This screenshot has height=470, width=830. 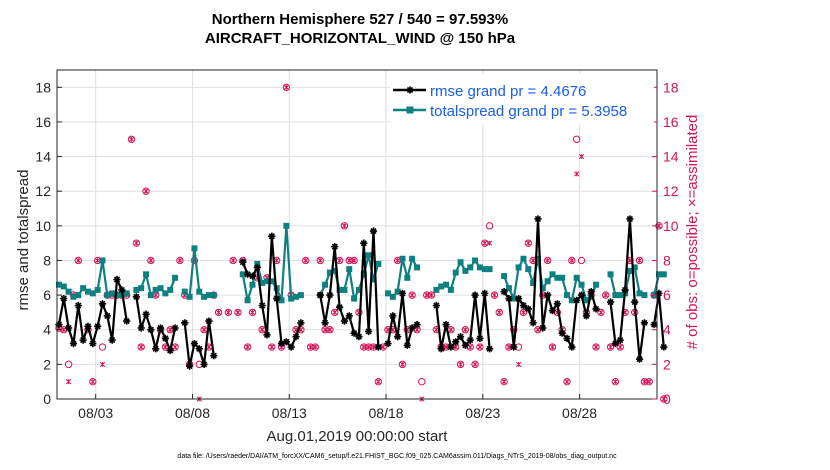 What do you see at coordinates (410, 90) in the screenshot?
I see `legend-rmse-marker` at bounding box center [410, 90].